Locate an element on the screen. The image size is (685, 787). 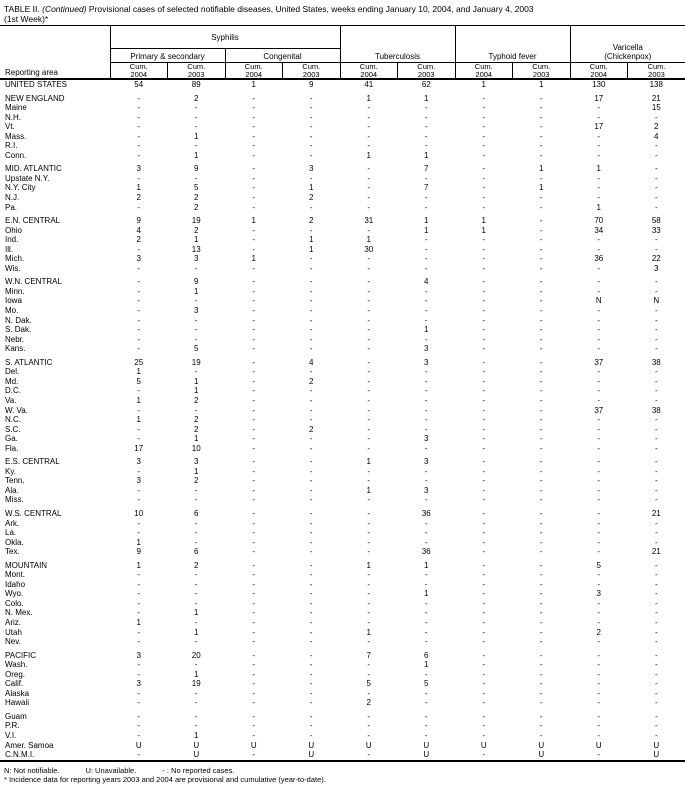
table-row: Vt. - - - - - - - - 17 2 is located at coordinates (342, 127).